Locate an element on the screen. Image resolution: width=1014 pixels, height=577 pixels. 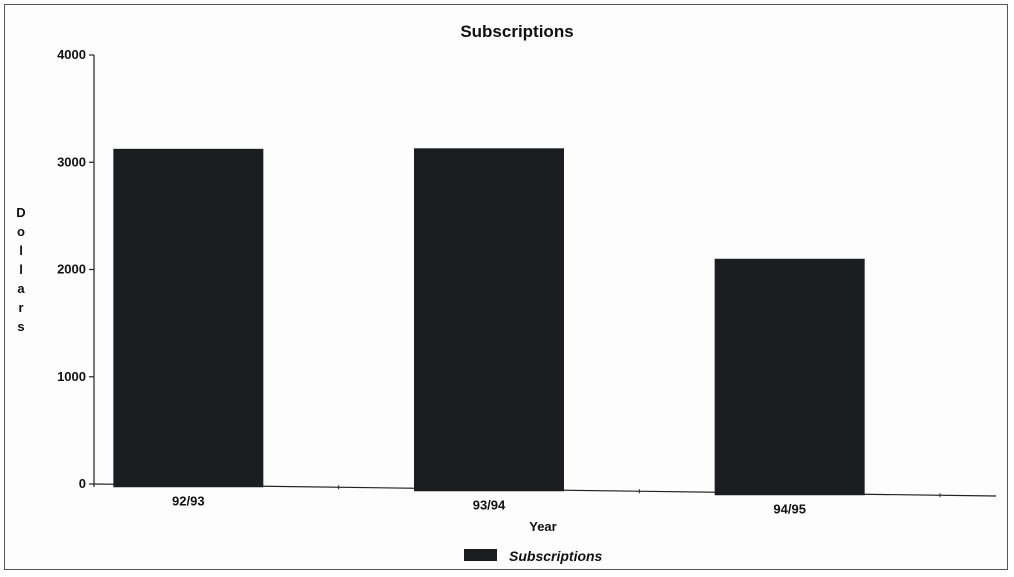
y-tick-label: 2000 is located at coordinates (71, 269).